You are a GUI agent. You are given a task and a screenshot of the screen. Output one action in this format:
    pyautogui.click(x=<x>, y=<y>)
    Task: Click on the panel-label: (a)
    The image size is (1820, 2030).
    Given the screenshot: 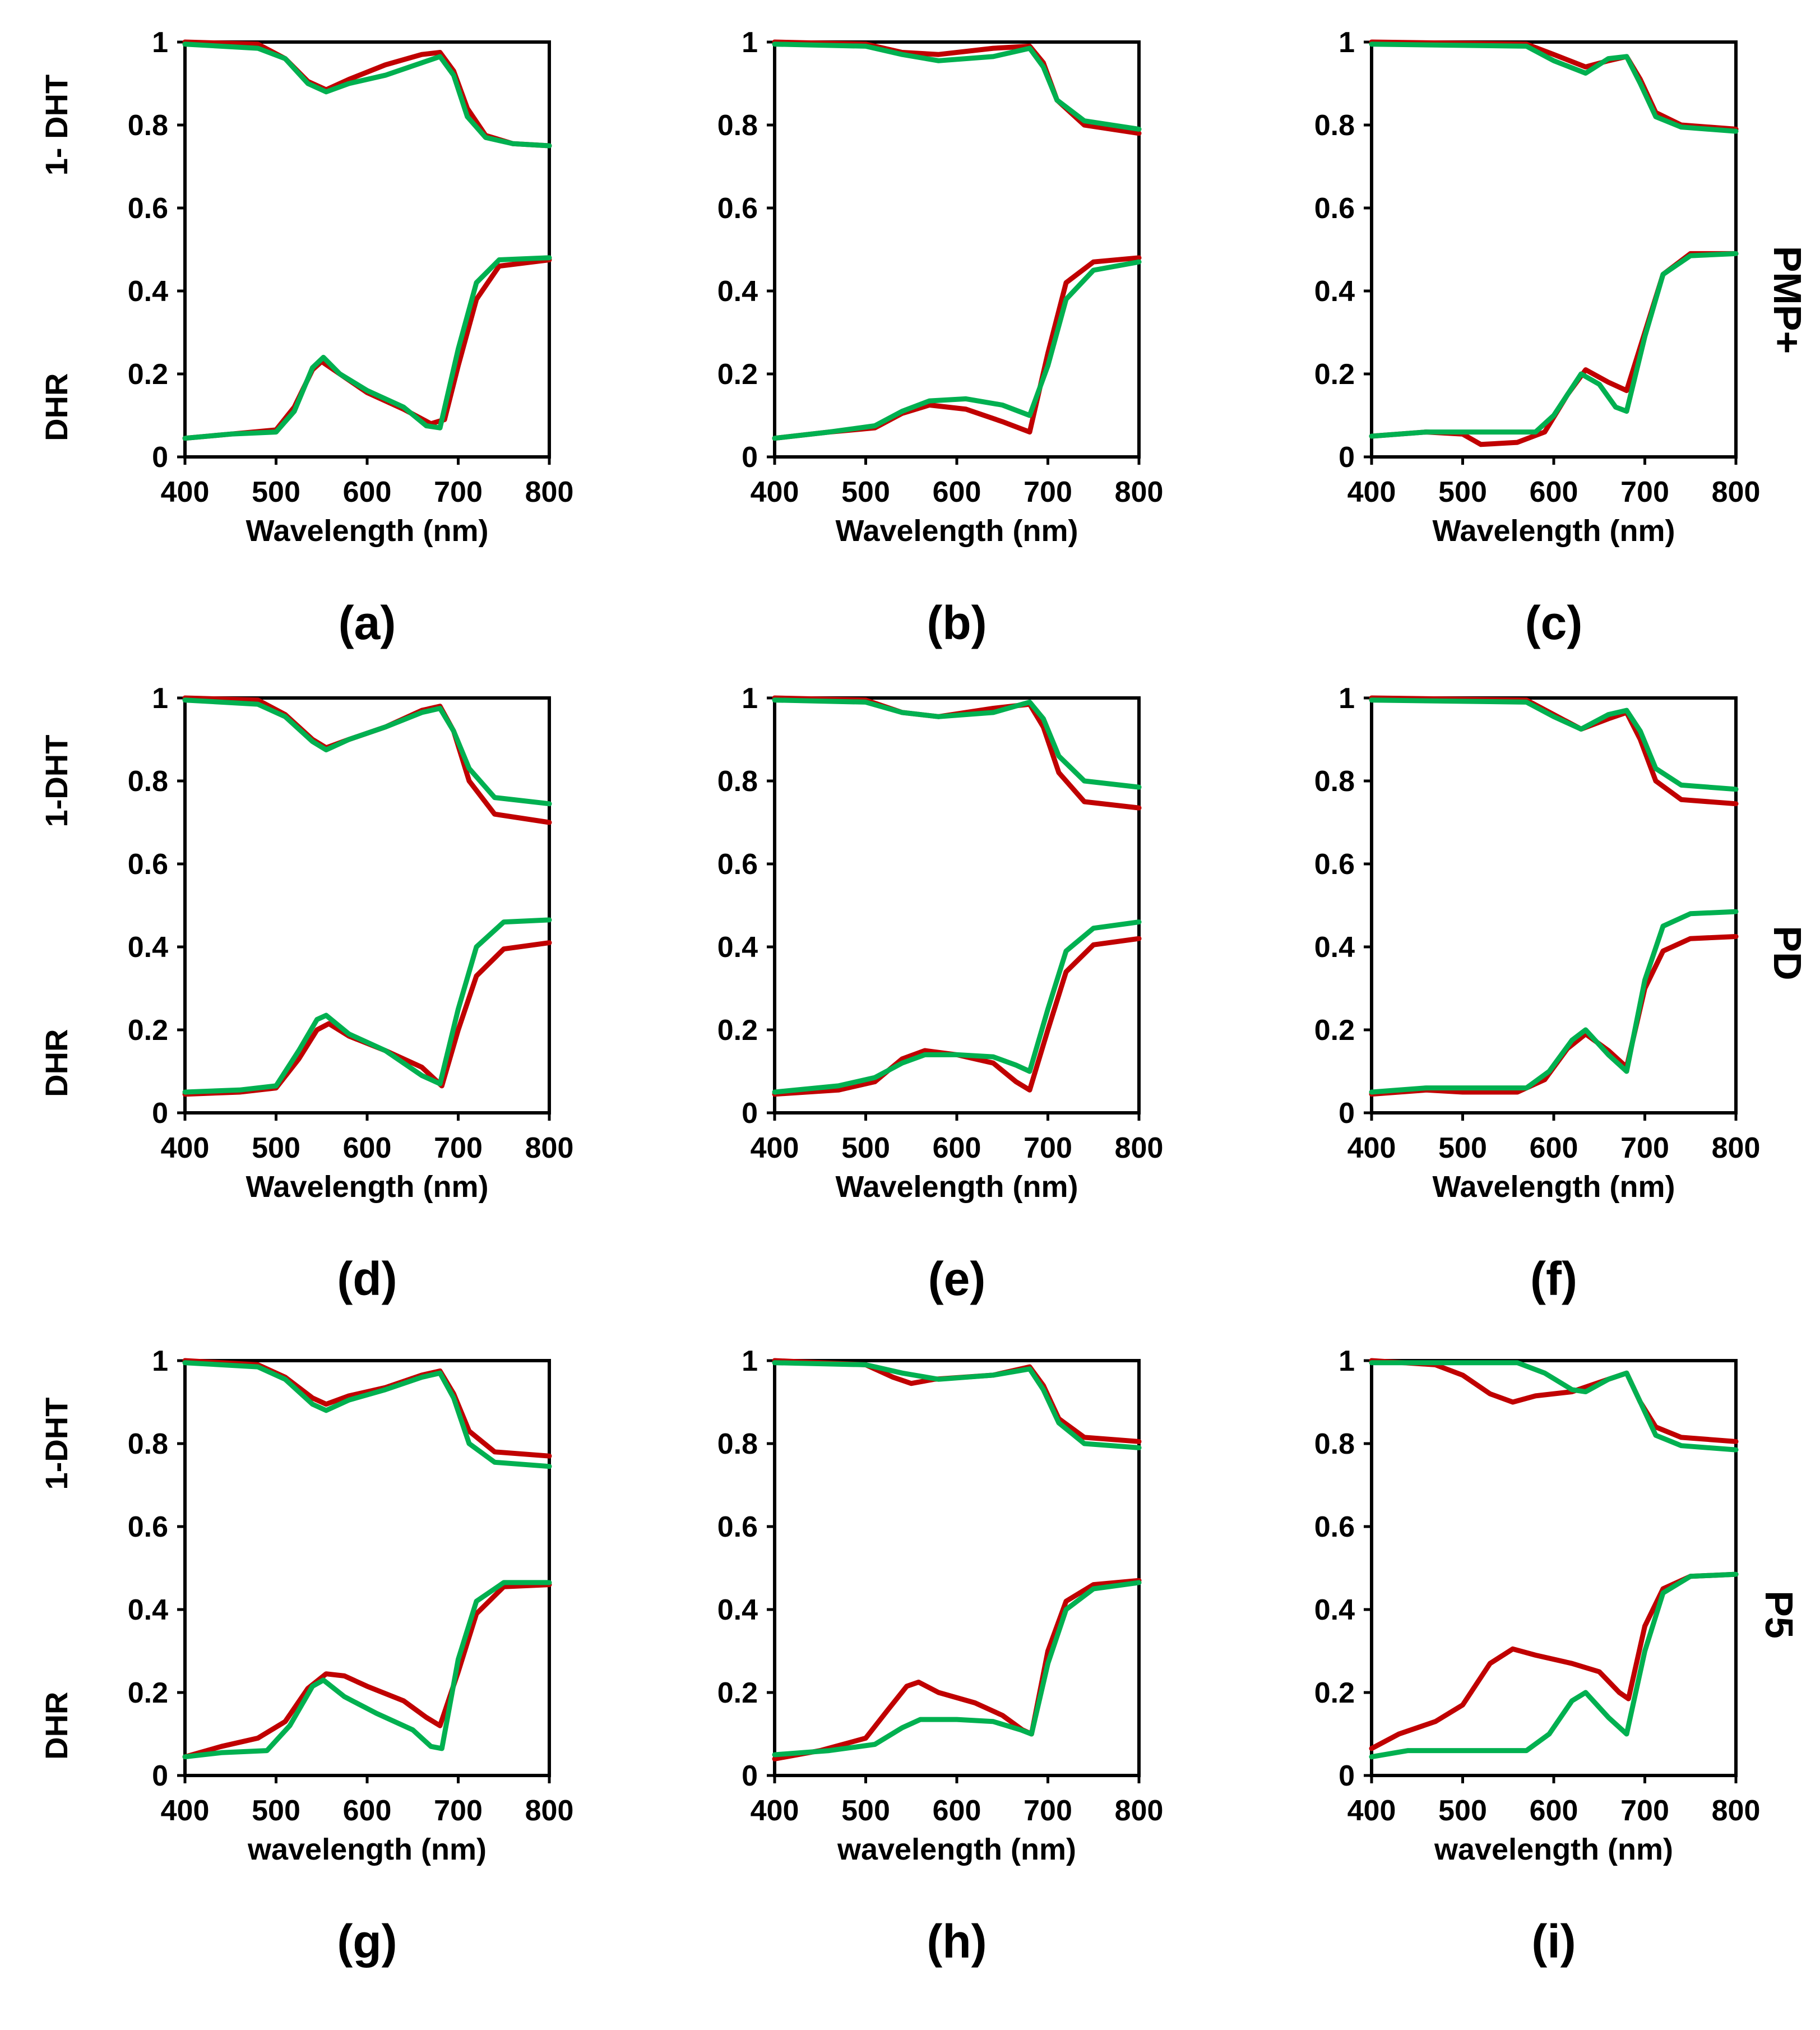 What is the action you would take?
    pyautogui.click(x=368, y=623)
    